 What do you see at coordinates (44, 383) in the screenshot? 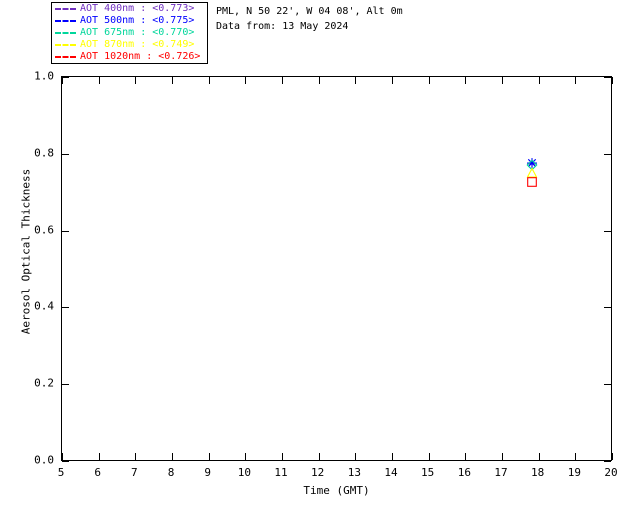
I see `y-axis-tick-label: 0.2` at bounding box center [44, 383].